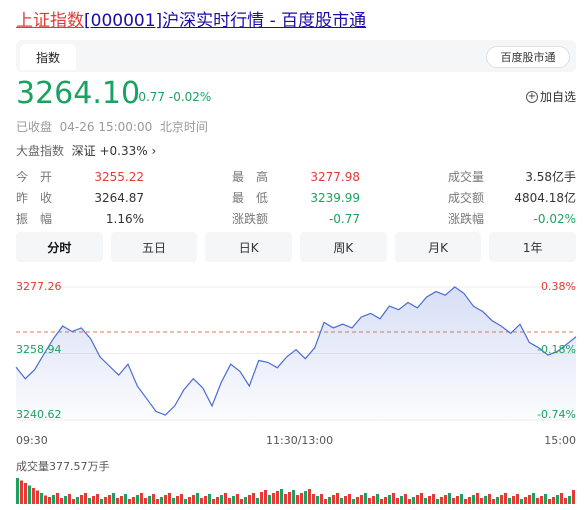 The width and height of the screenshot is (584, 510). What do you see at coordinates (80, 219) in the screenshot?
I see `stat-amplitude: 振 幅 1.16%` at bounding box center [80, 219].